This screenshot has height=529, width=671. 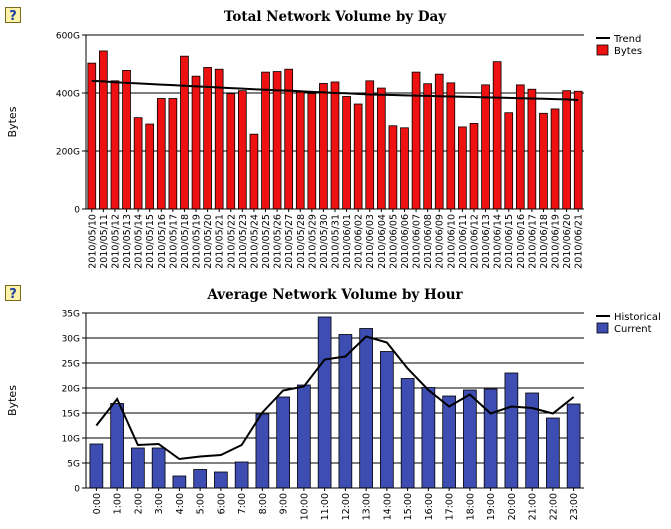 I want to click on y-tick-label: 200G, so click(x=68, y=153).